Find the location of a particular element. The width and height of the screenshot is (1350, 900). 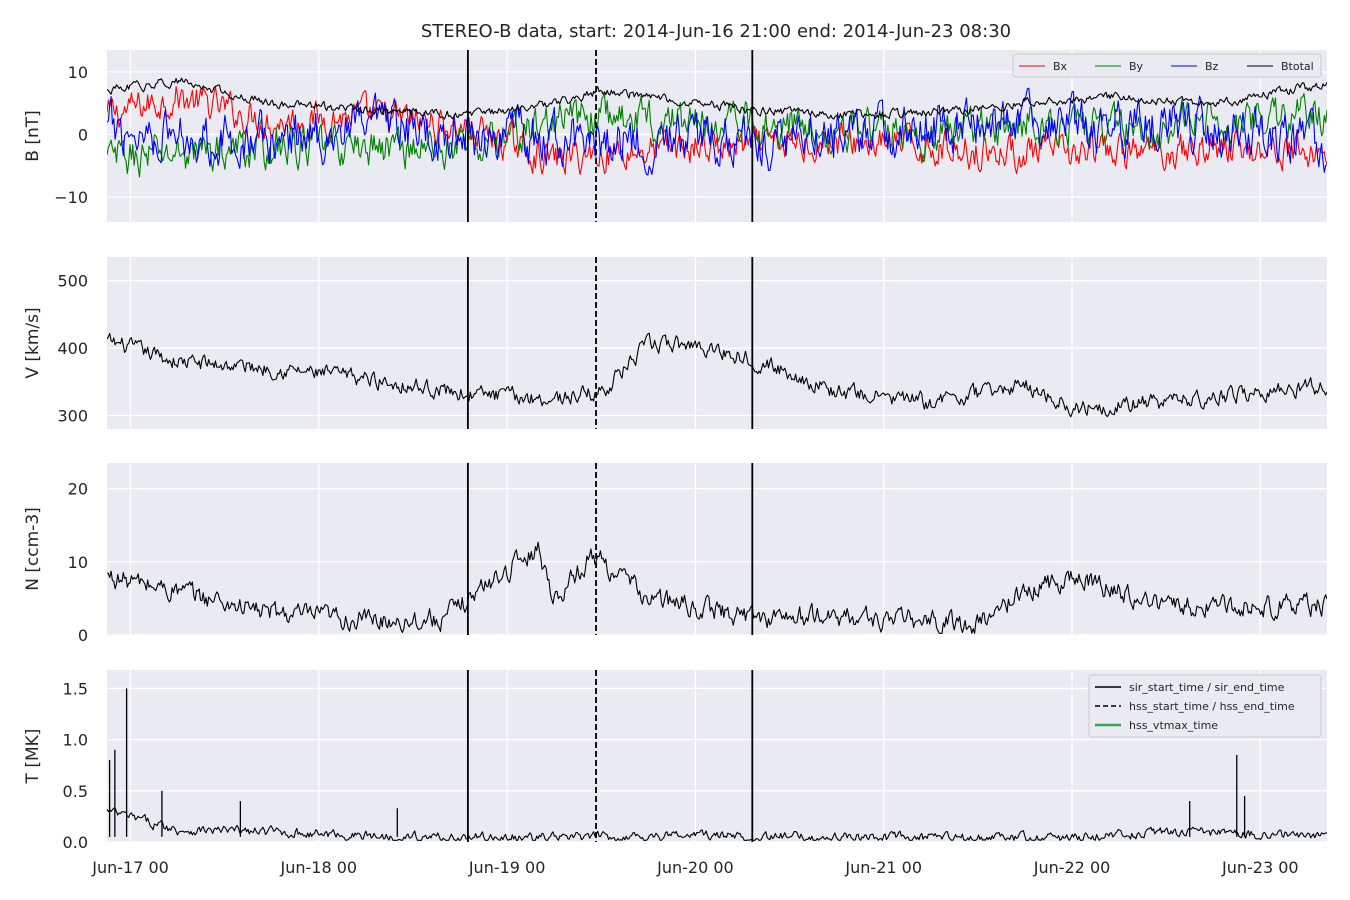

series-line-panel2 is located at coordinates (717, 375).